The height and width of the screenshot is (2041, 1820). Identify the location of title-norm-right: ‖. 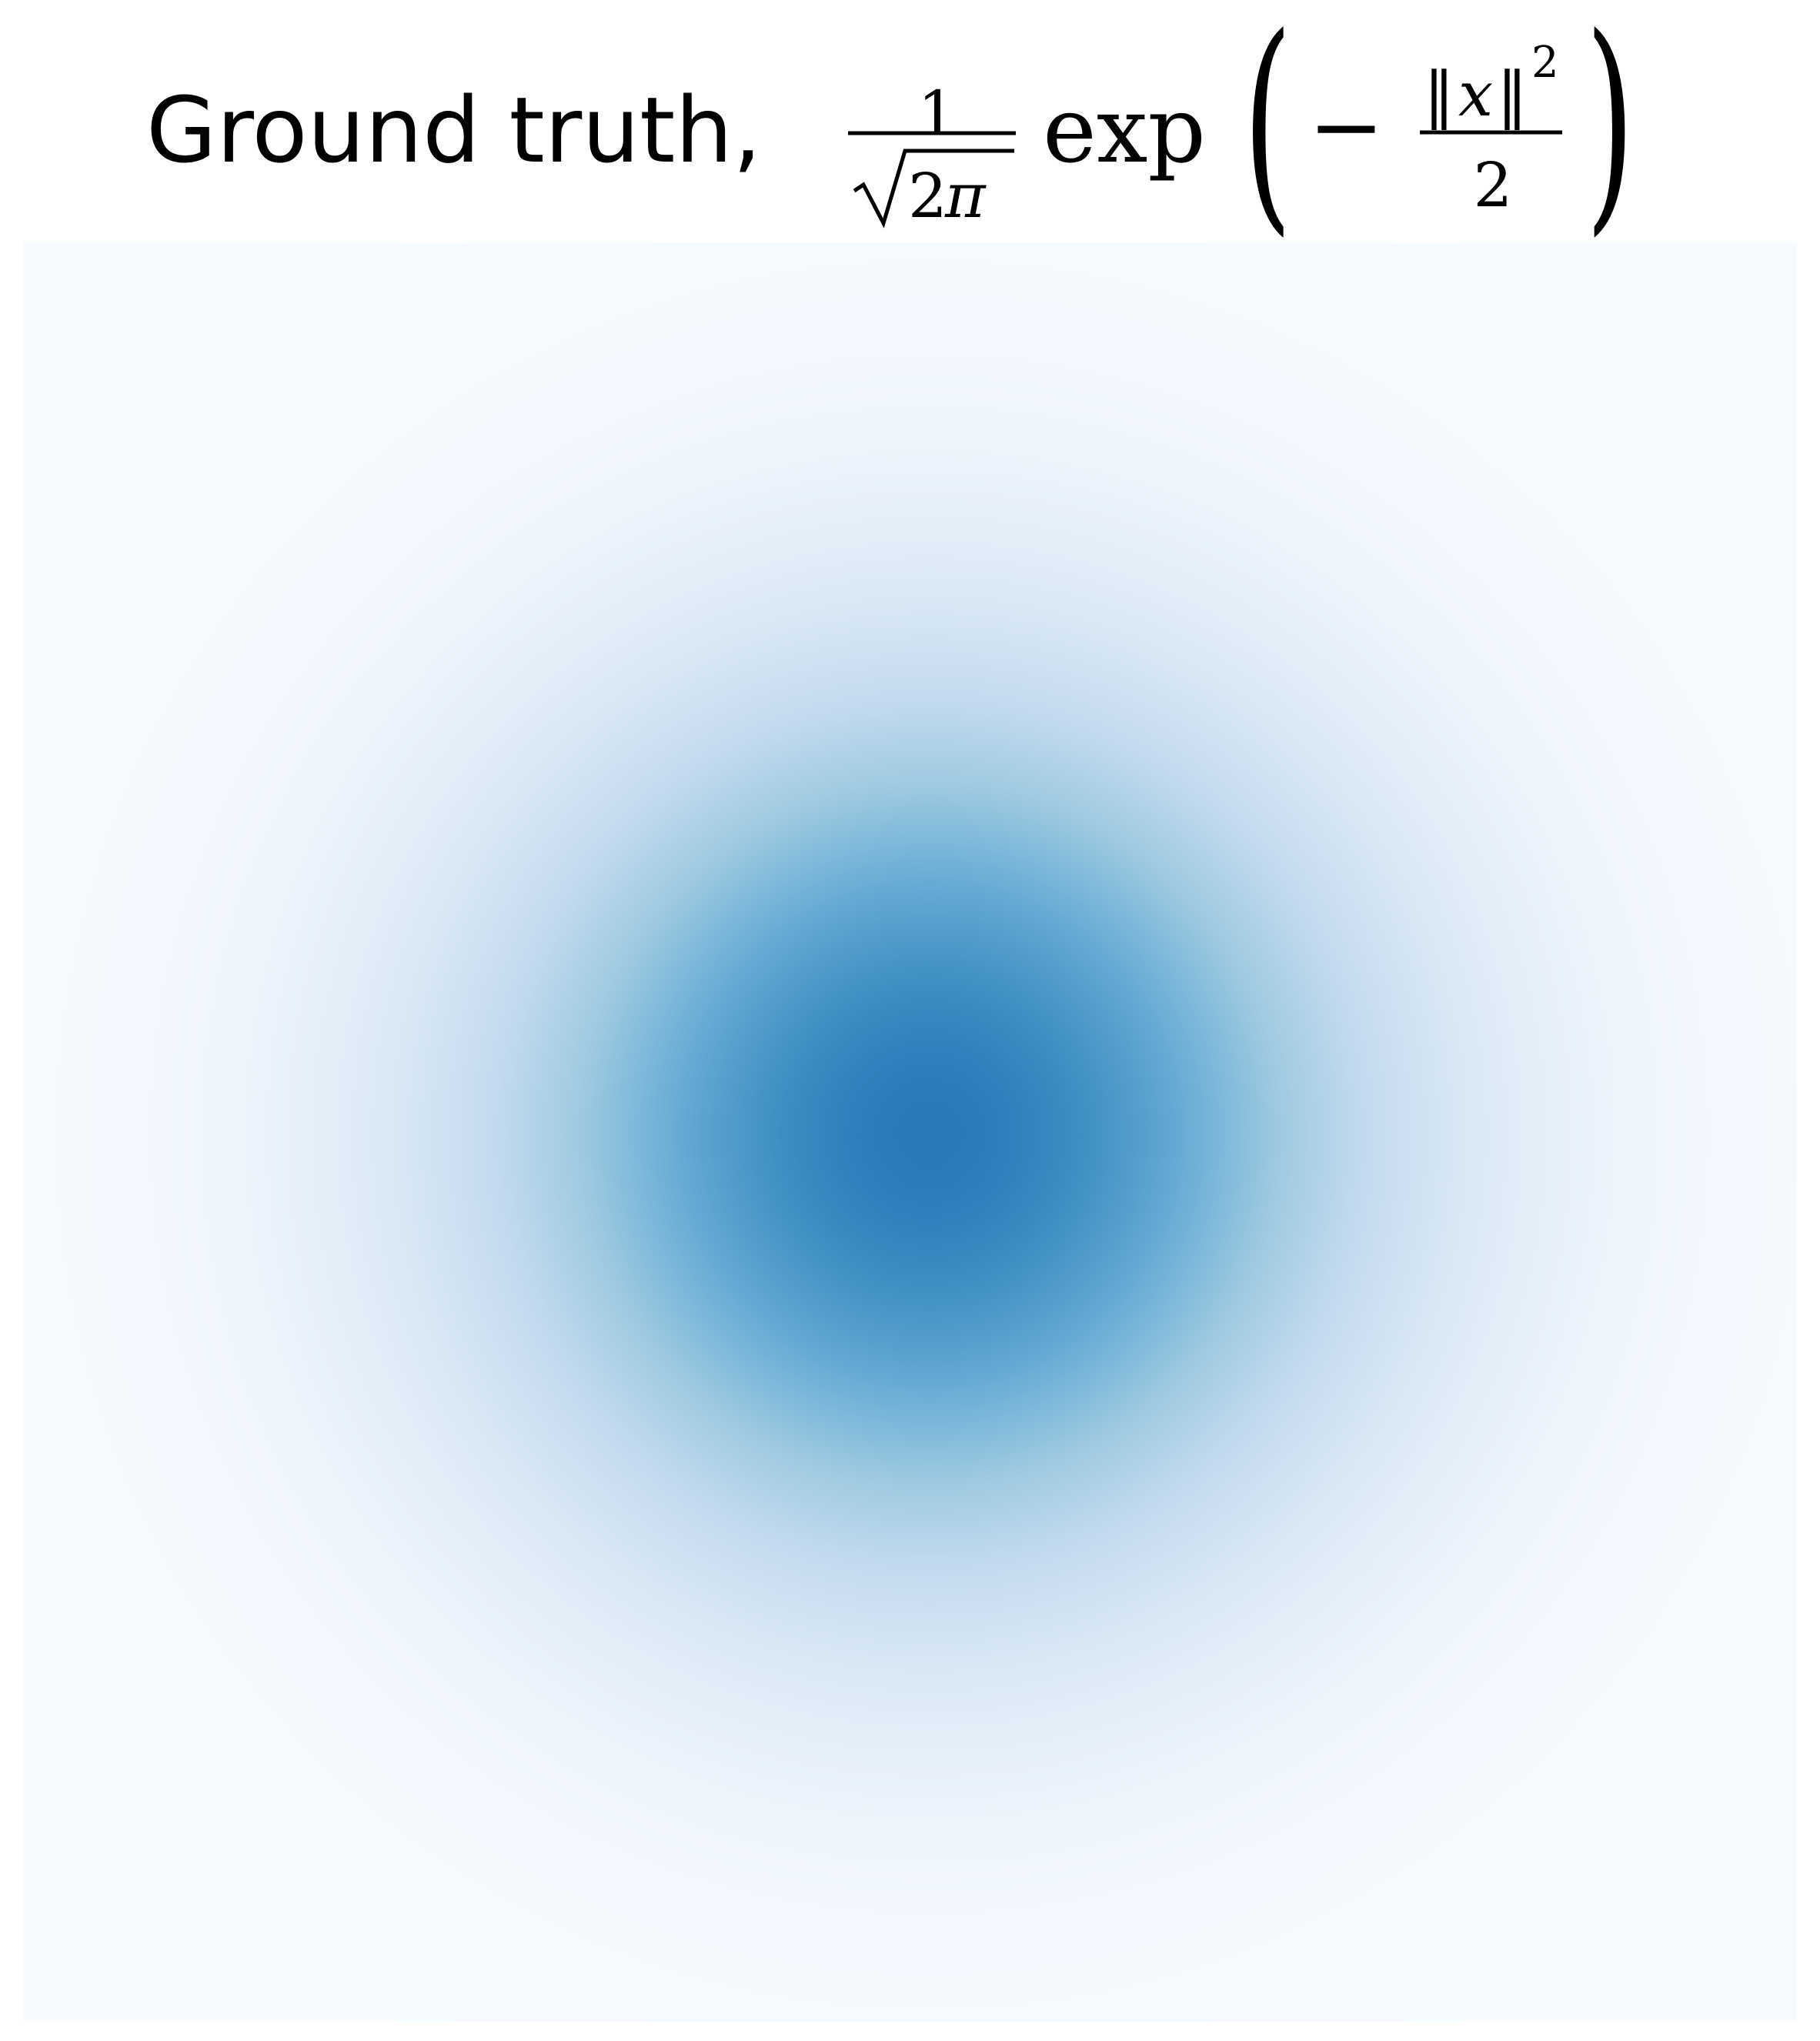
(1513, 94).